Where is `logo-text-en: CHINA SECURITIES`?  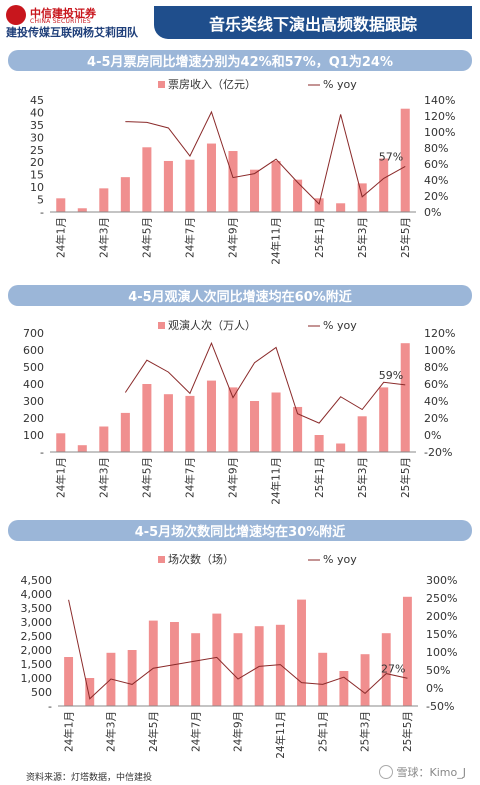 logo-text-en: CHINA SECURITIES is located at coordinates (60, 21).